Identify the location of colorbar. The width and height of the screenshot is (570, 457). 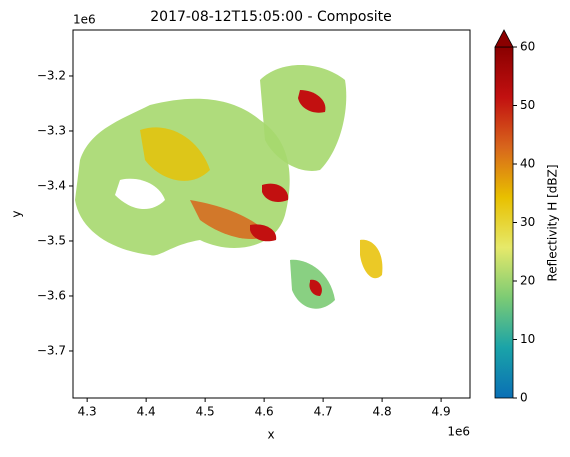
(504, 222).